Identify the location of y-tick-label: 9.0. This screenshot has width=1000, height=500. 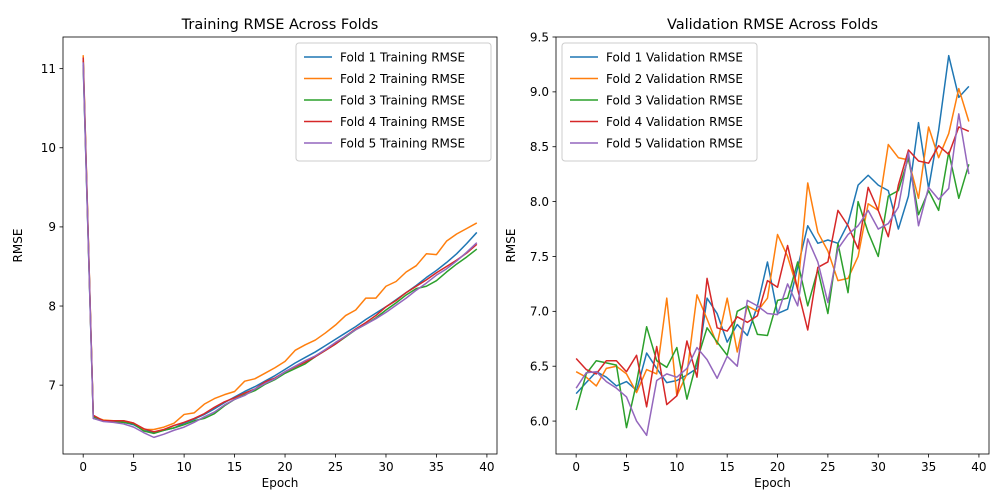
(539, 92).